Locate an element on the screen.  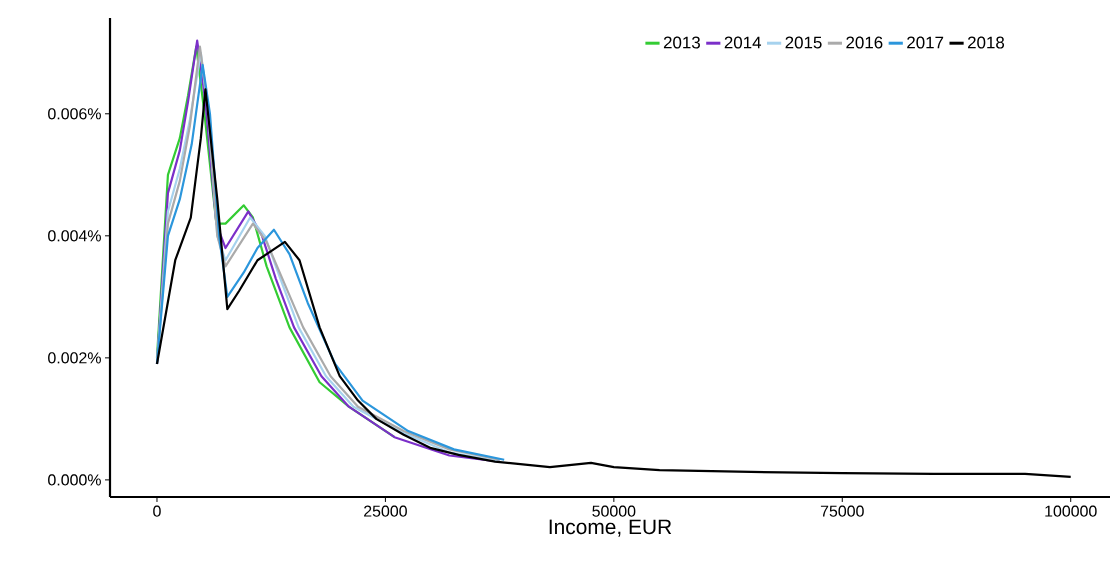
y-tick-label: 0.002% is located at coordinates (74, 358).